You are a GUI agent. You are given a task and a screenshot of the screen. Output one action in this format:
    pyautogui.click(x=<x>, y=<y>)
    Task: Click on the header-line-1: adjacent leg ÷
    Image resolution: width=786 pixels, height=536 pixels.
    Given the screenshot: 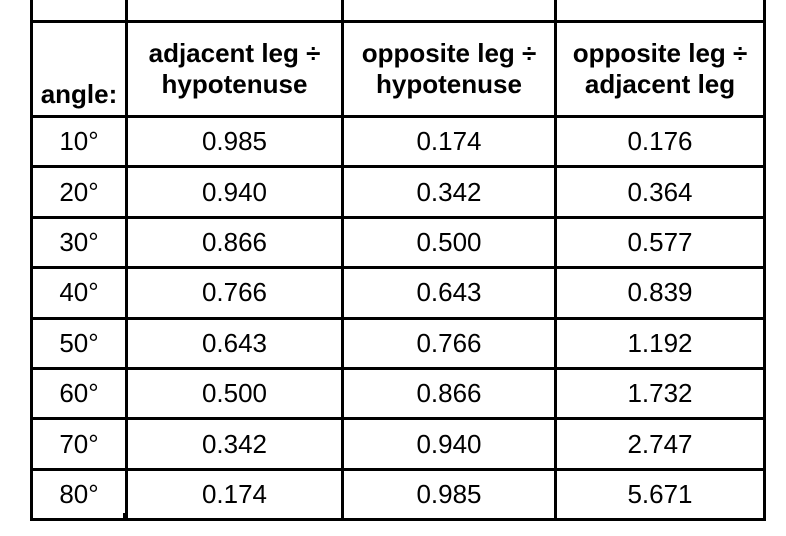 What is the action you would take?
    pyautogui.click(x=234, y=53)
    